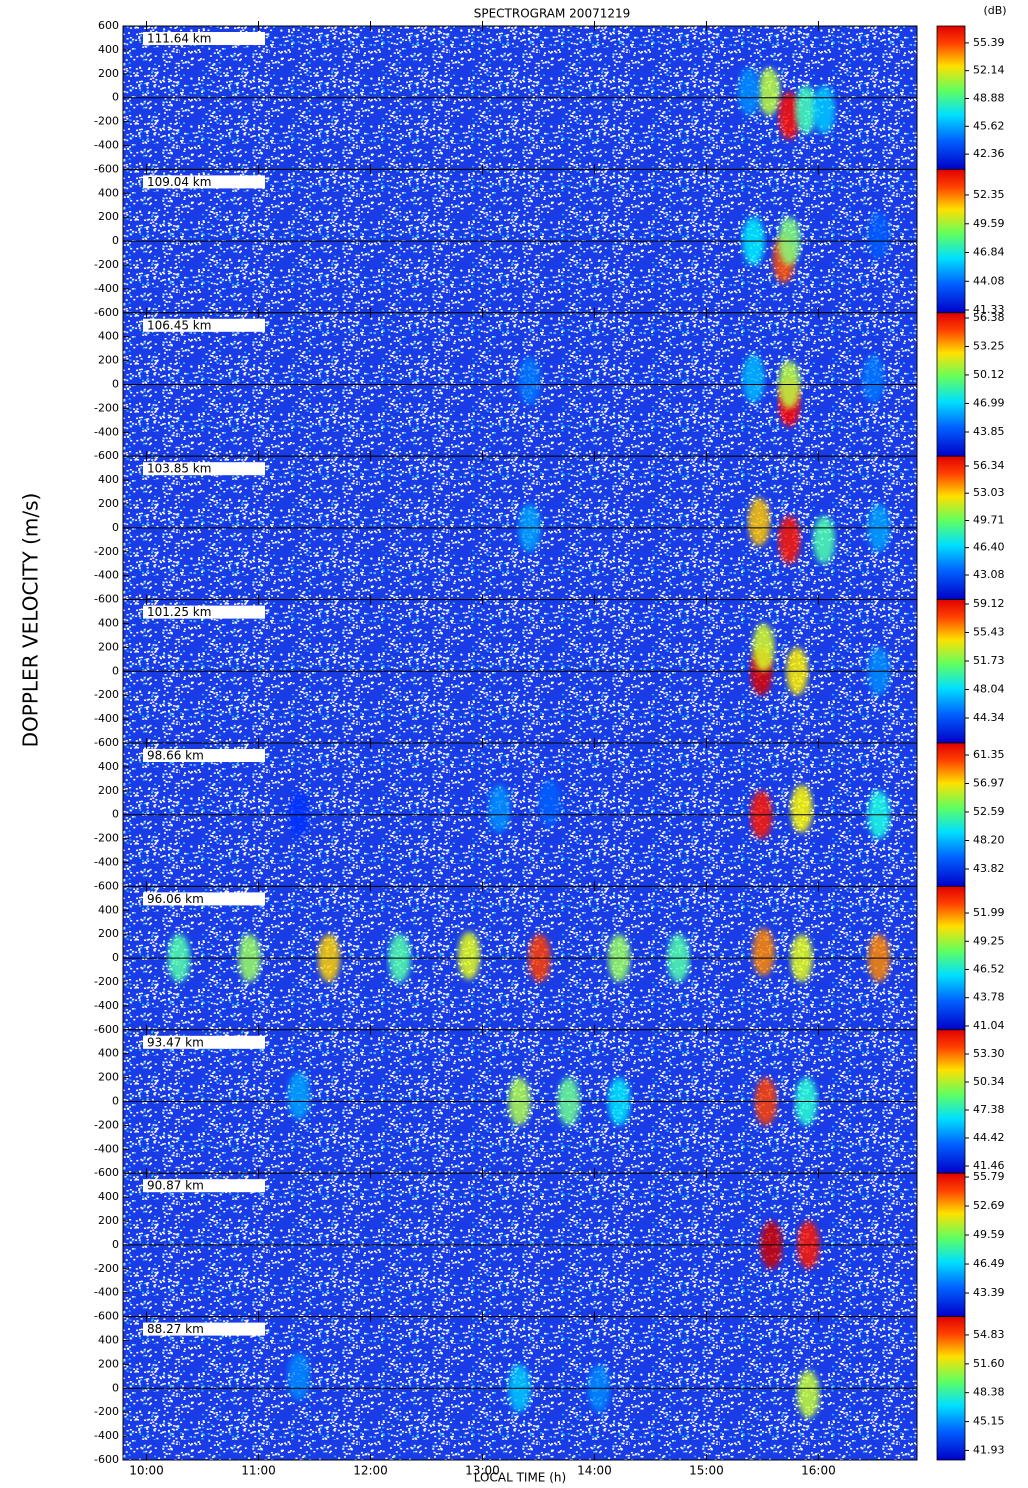 The width and height of the screenshot is (1028, 1488). What do you see at coordinates (989, 1421) in the screenshot?
I see `colorbar-tick-label: 45.15` at bounding box center [989, 1421].